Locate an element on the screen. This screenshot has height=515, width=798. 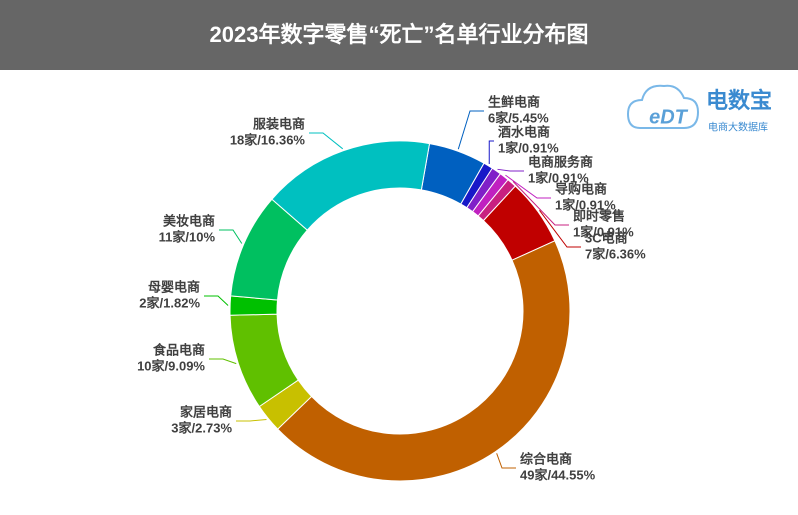
value-label: 2家/1.82% is located at coordinates (169, 302).